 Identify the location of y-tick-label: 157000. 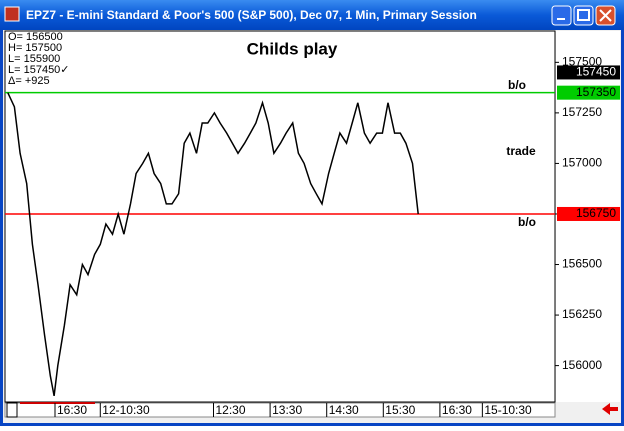
(582, 163).